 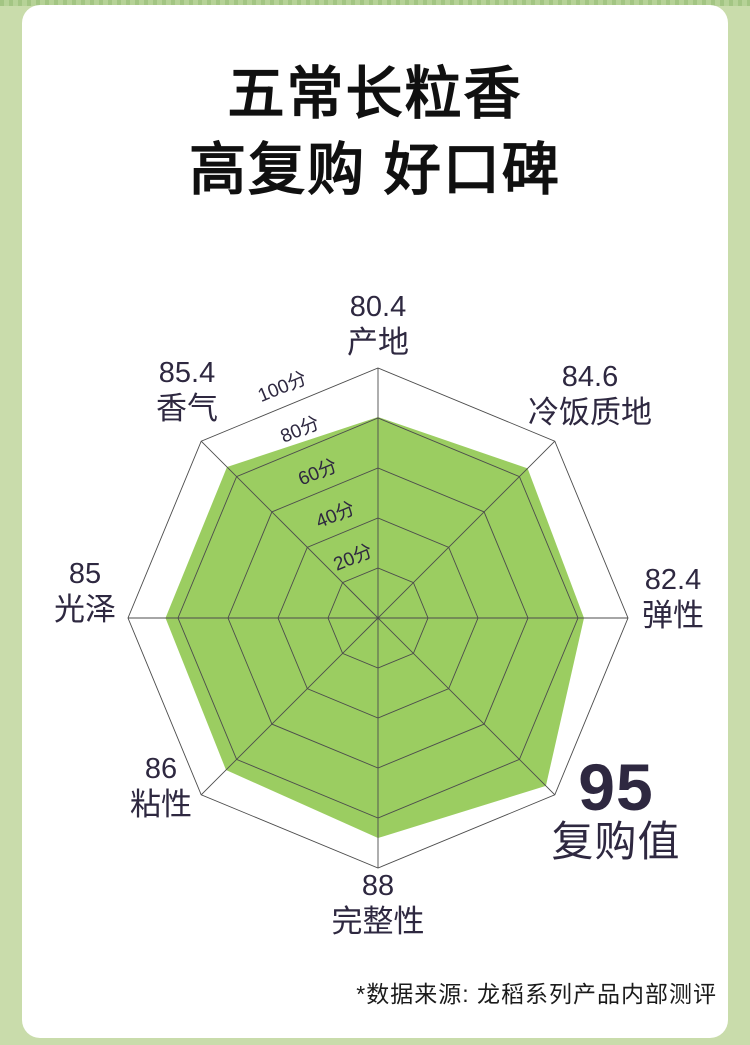 I want to click on data-source-note: *数据来源: 龙稻系列产品内部测评, so click(x=536, y=994).